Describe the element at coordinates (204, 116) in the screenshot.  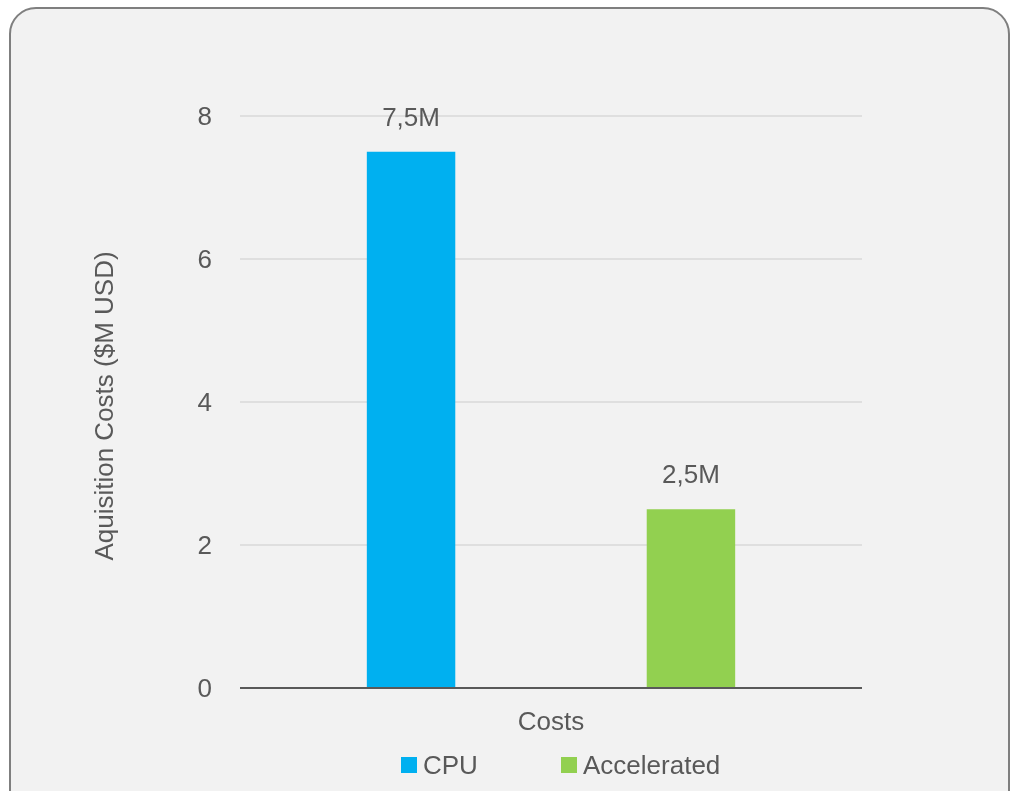
I see `y-tick-label: 8` at that location.